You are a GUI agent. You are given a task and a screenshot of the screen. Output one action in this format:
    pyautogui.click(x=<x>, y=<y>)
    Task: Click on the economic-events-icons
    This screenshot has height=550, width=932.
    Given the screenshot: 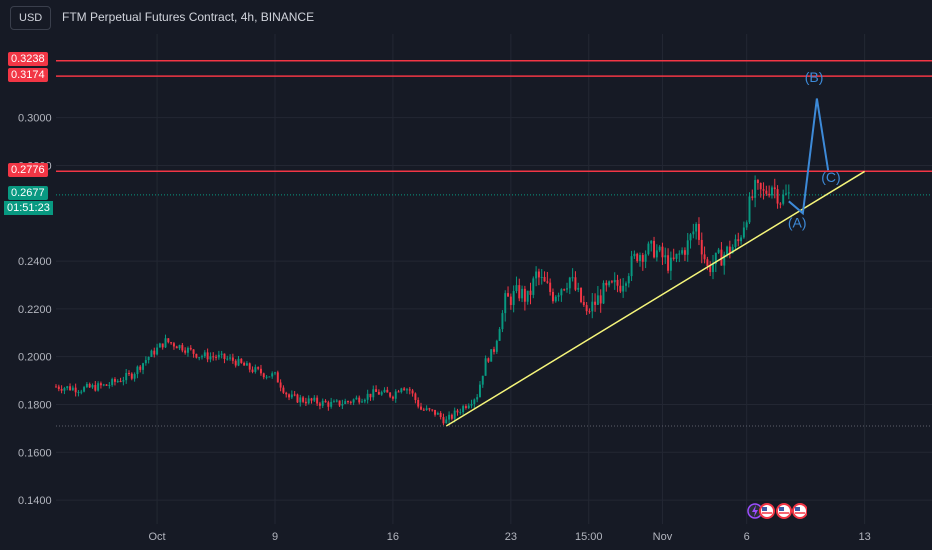 What is the action you would take?
    pyautogui.click(x=777, y=511)
    